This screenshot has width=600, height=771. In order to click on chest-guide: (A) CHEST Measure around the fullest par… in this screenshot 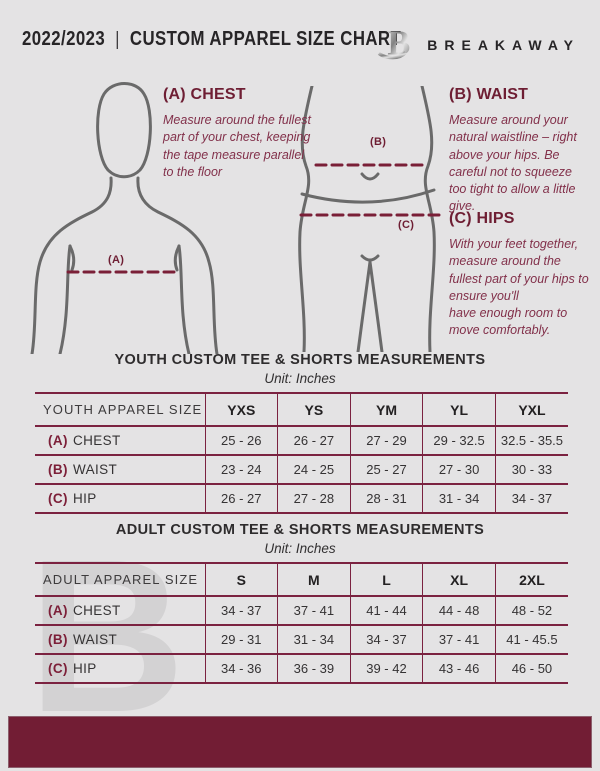, I will do `click(239, 133)`.